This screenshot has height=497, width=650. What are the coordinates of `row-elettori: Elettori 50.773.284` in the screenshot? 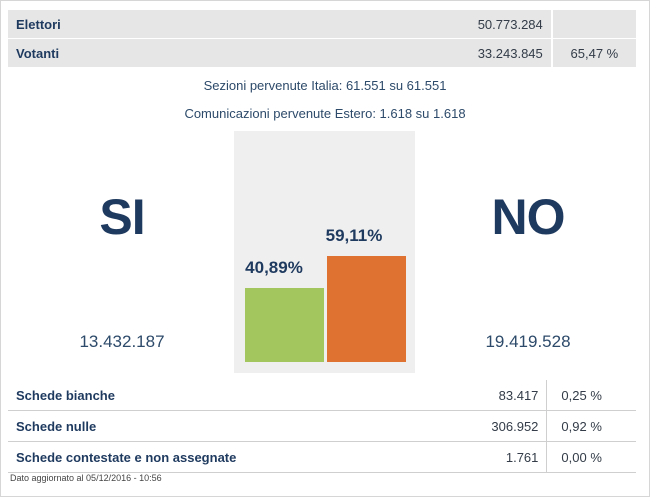 It's located at (322, 24).